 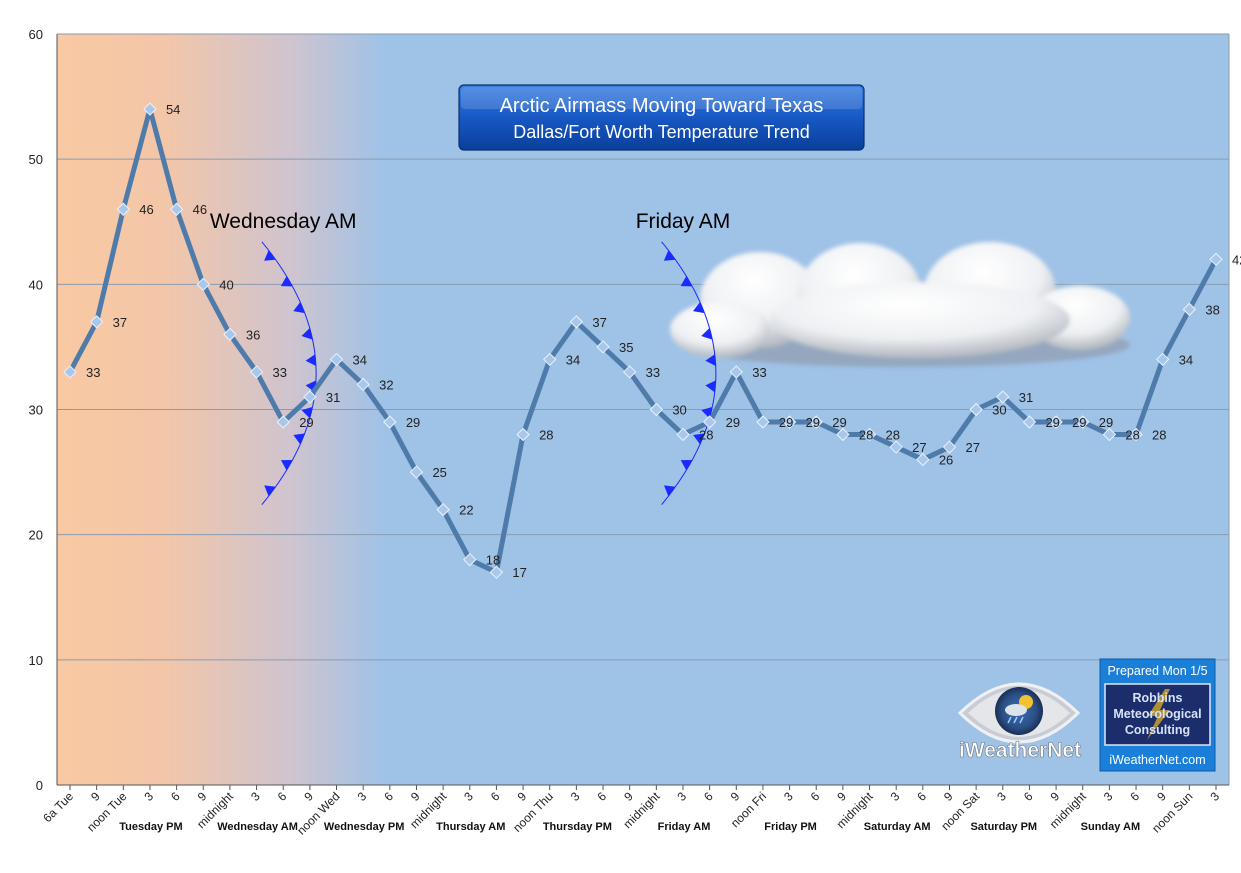 What do you see at coordinates (683, 221) in the screenshot?
I see `annotation-label: Friday AM` at bounding box center [683, 221].